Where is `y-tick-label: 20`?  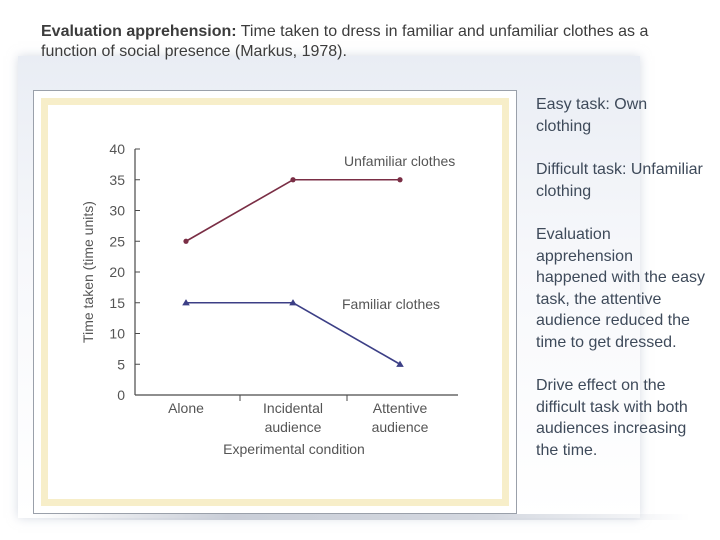
y-tick-label: 20 is located at coordinates (117, 272).